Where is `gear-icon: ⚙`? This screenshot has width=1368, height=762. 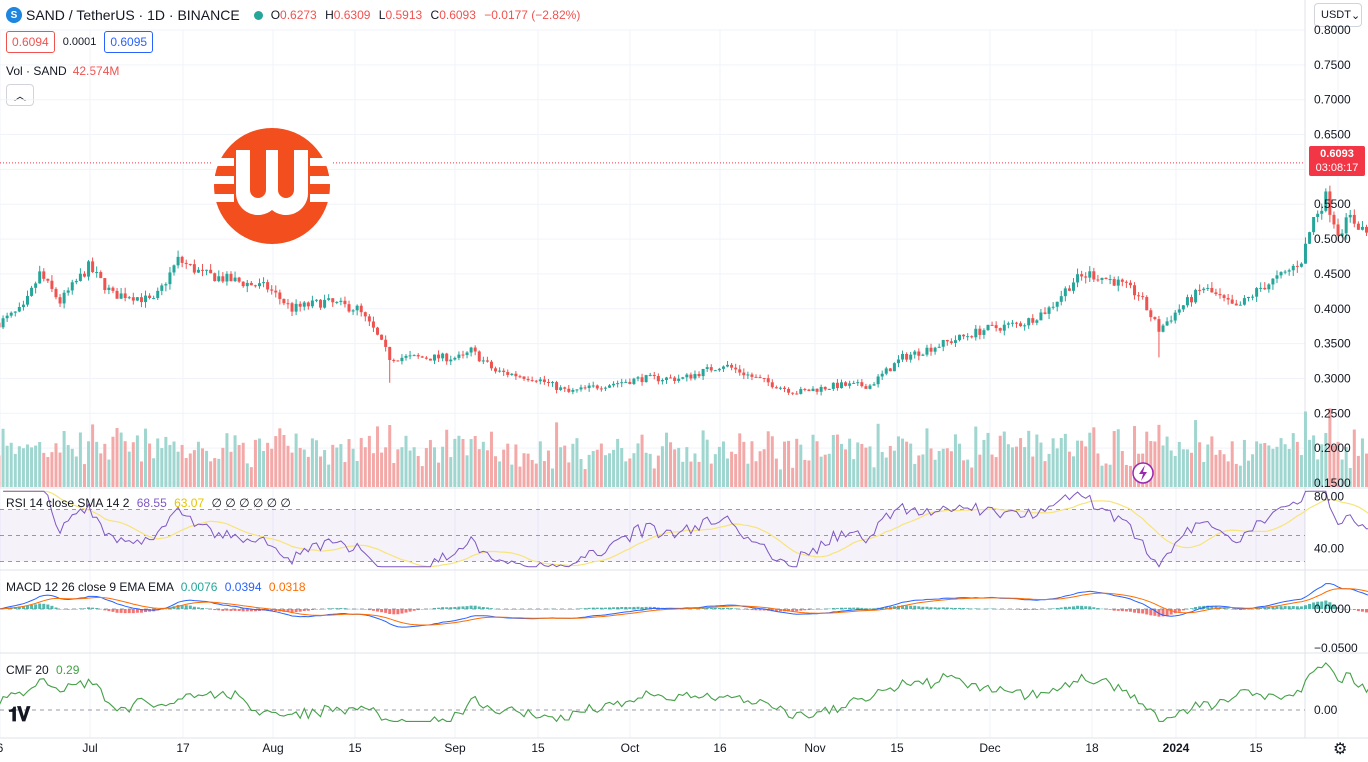 gear-icon: ⚙ is located at coordinates (1340, 749).